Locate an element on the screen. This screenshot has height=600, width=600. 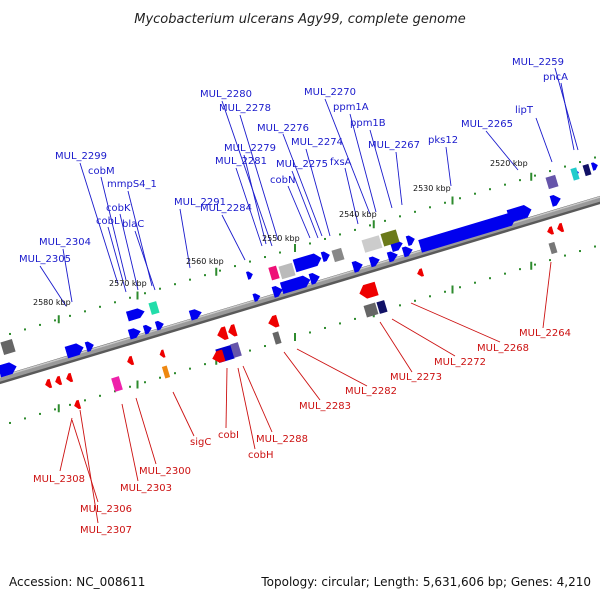
kbp-label: 2530 kbp is located at coordinates (432, 188).